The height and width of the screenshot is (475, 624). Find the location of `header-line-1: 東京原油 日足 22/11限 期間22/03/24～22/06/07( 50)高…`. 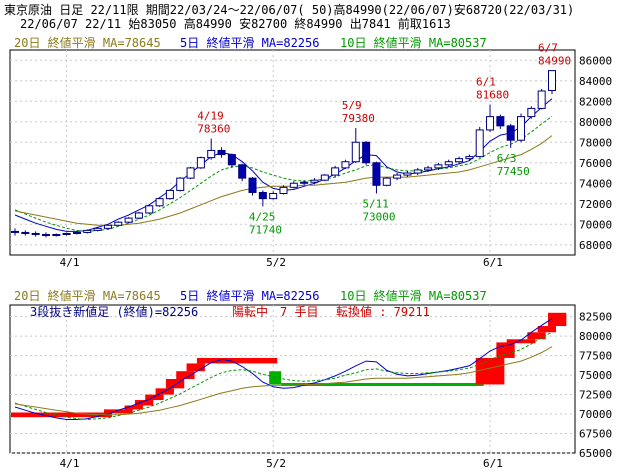

header-line-1: 東京原油 日足 22/11限 期間22/03/24～22/06/07( 50)高… is located at coordinates (289, 9).